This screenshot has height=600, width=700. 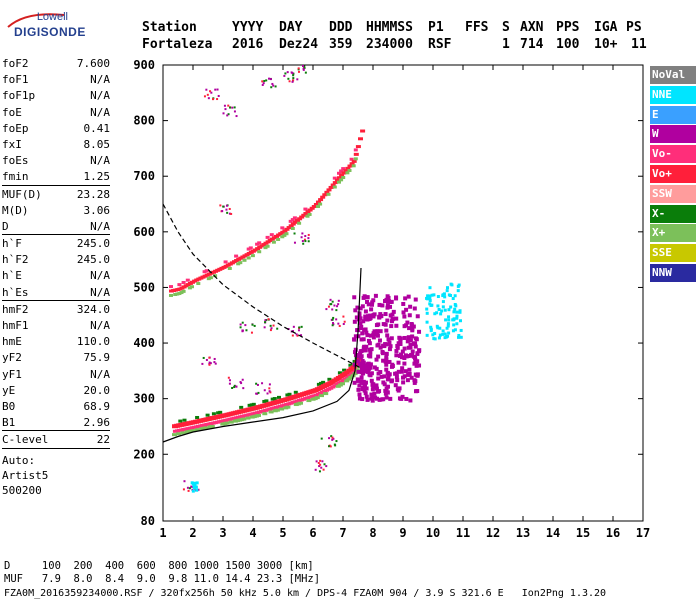 What do you see at coordinates (192, 533) in the screenshot?
I see `x-tick-label: 2` at bounding box center [192, 533].